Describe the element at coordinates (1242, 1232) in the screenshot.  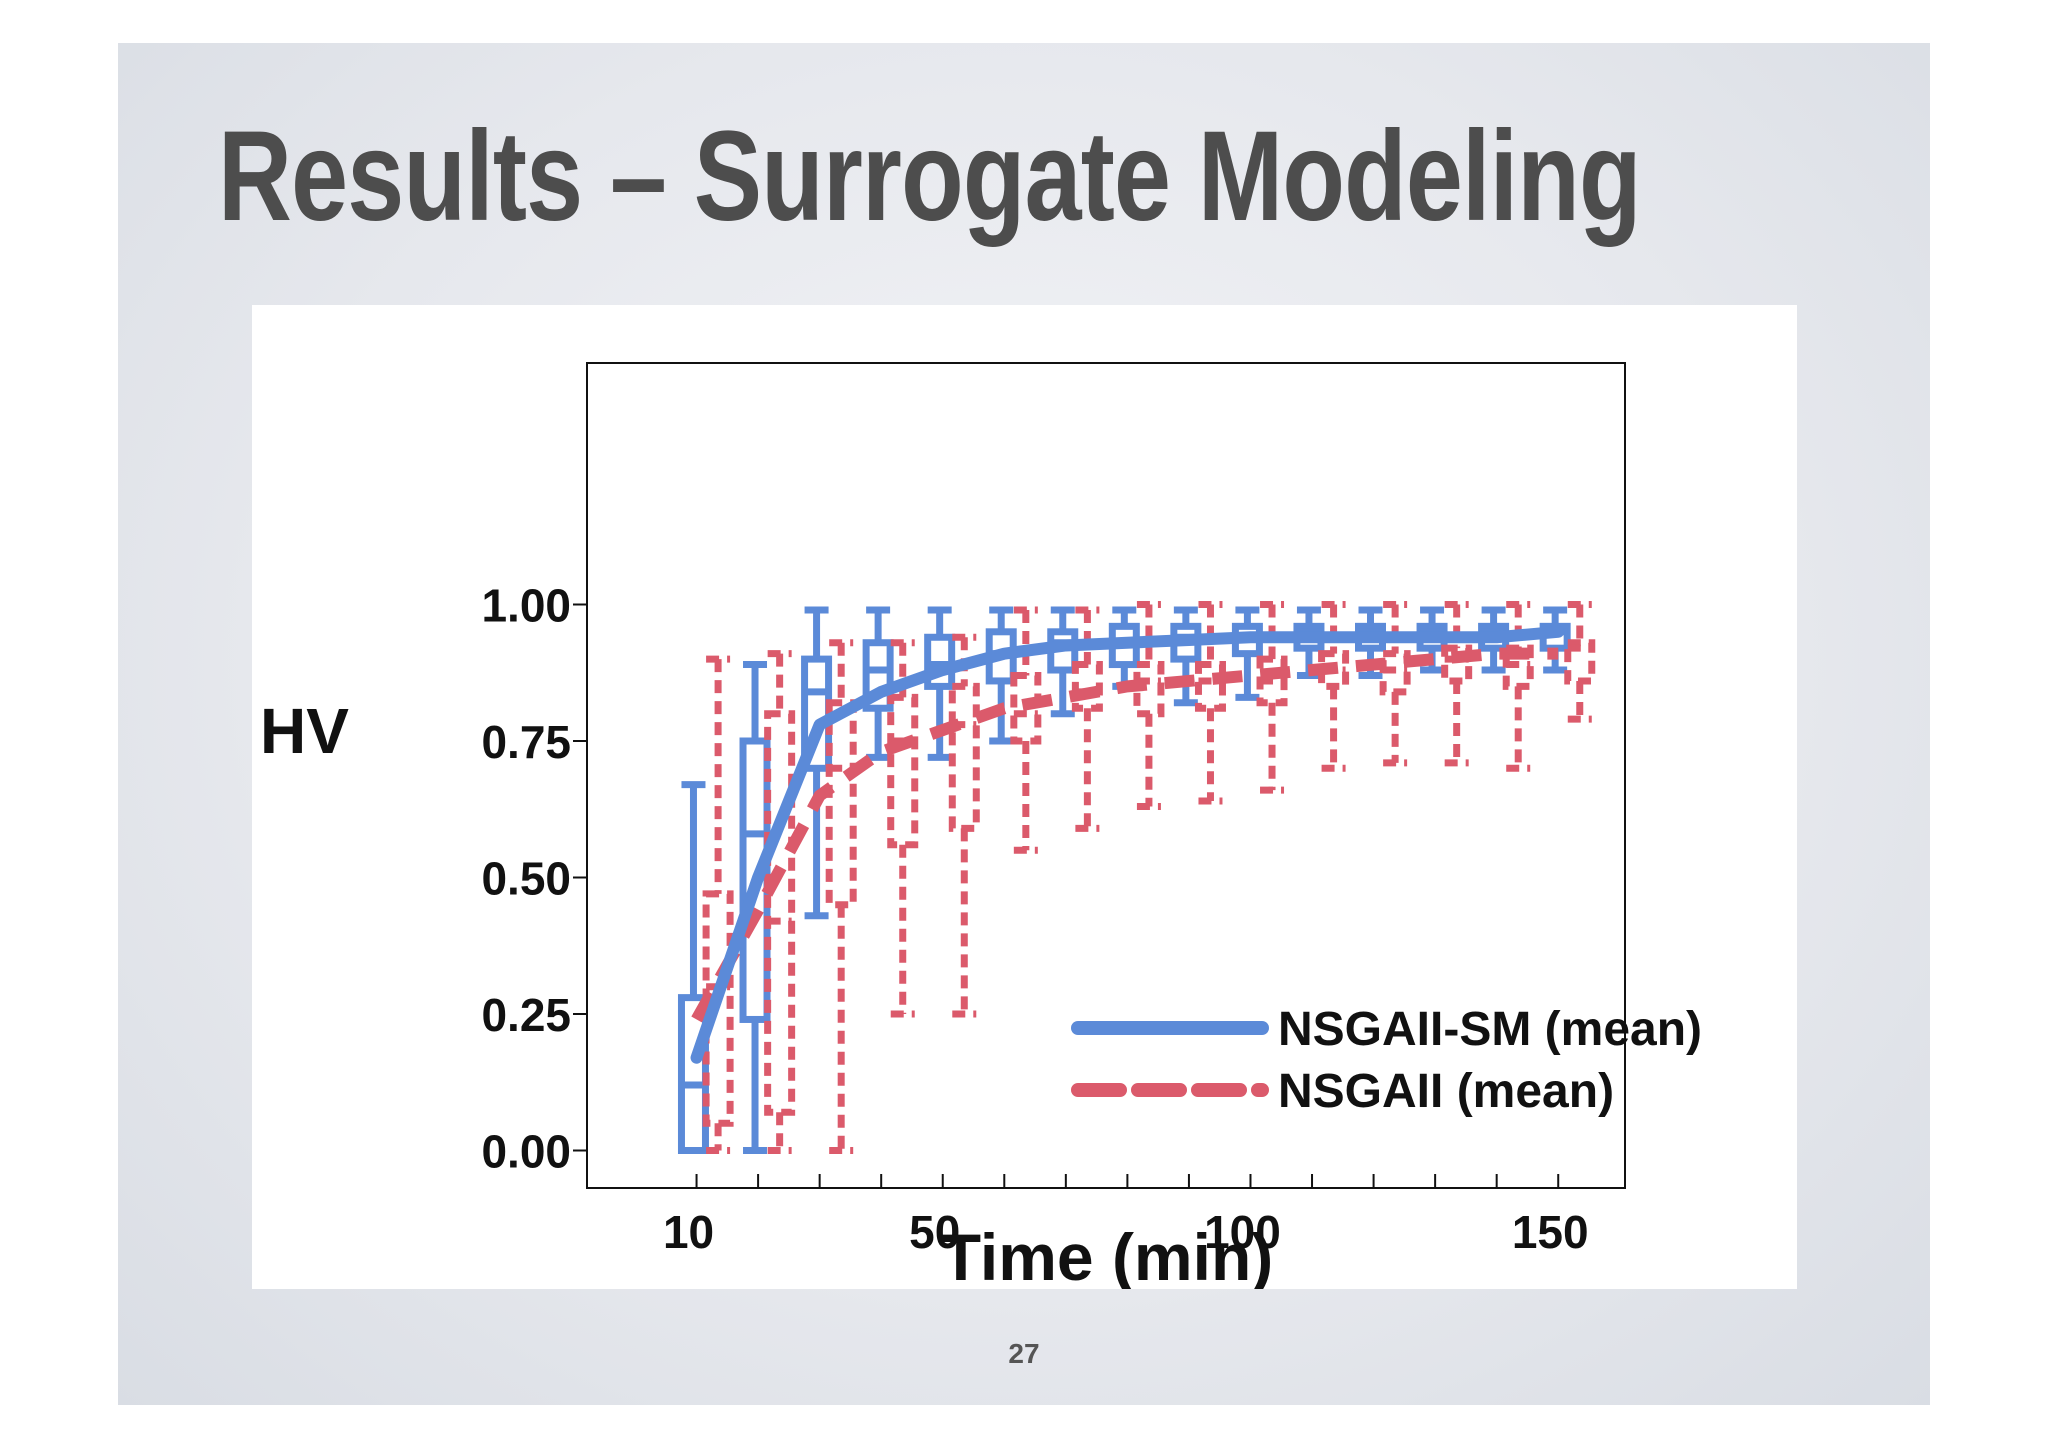
I see `x-tick-label: 100` at that location.